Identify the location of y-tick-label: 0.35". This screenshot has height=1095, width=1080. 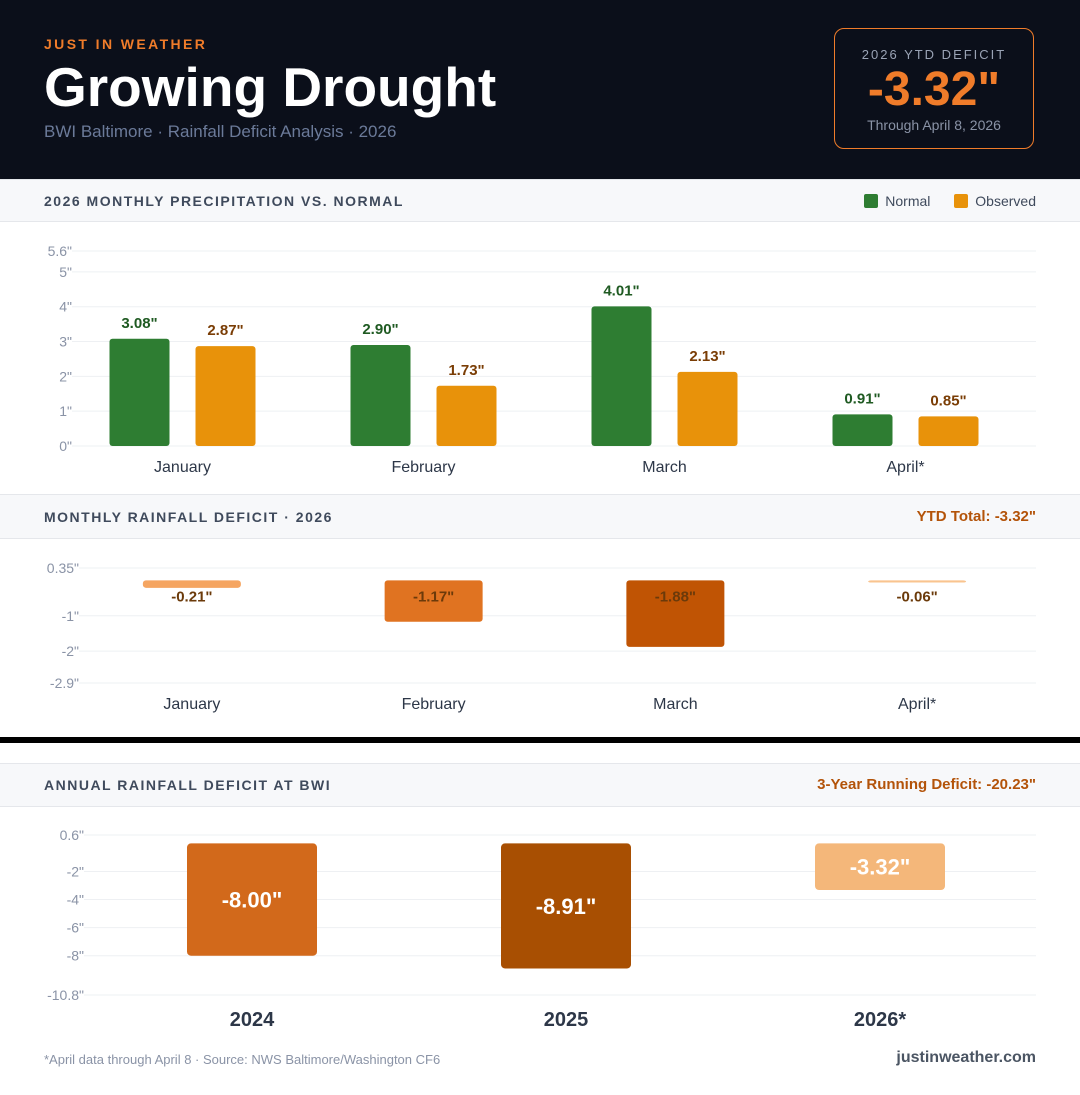
(63, 568).